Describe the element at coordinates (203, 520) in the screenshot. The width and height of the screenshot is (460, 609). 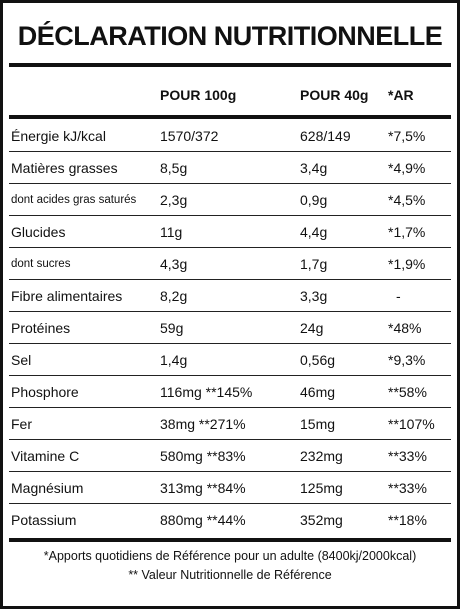
I see `cell-value: 880mg **44%` at that location.